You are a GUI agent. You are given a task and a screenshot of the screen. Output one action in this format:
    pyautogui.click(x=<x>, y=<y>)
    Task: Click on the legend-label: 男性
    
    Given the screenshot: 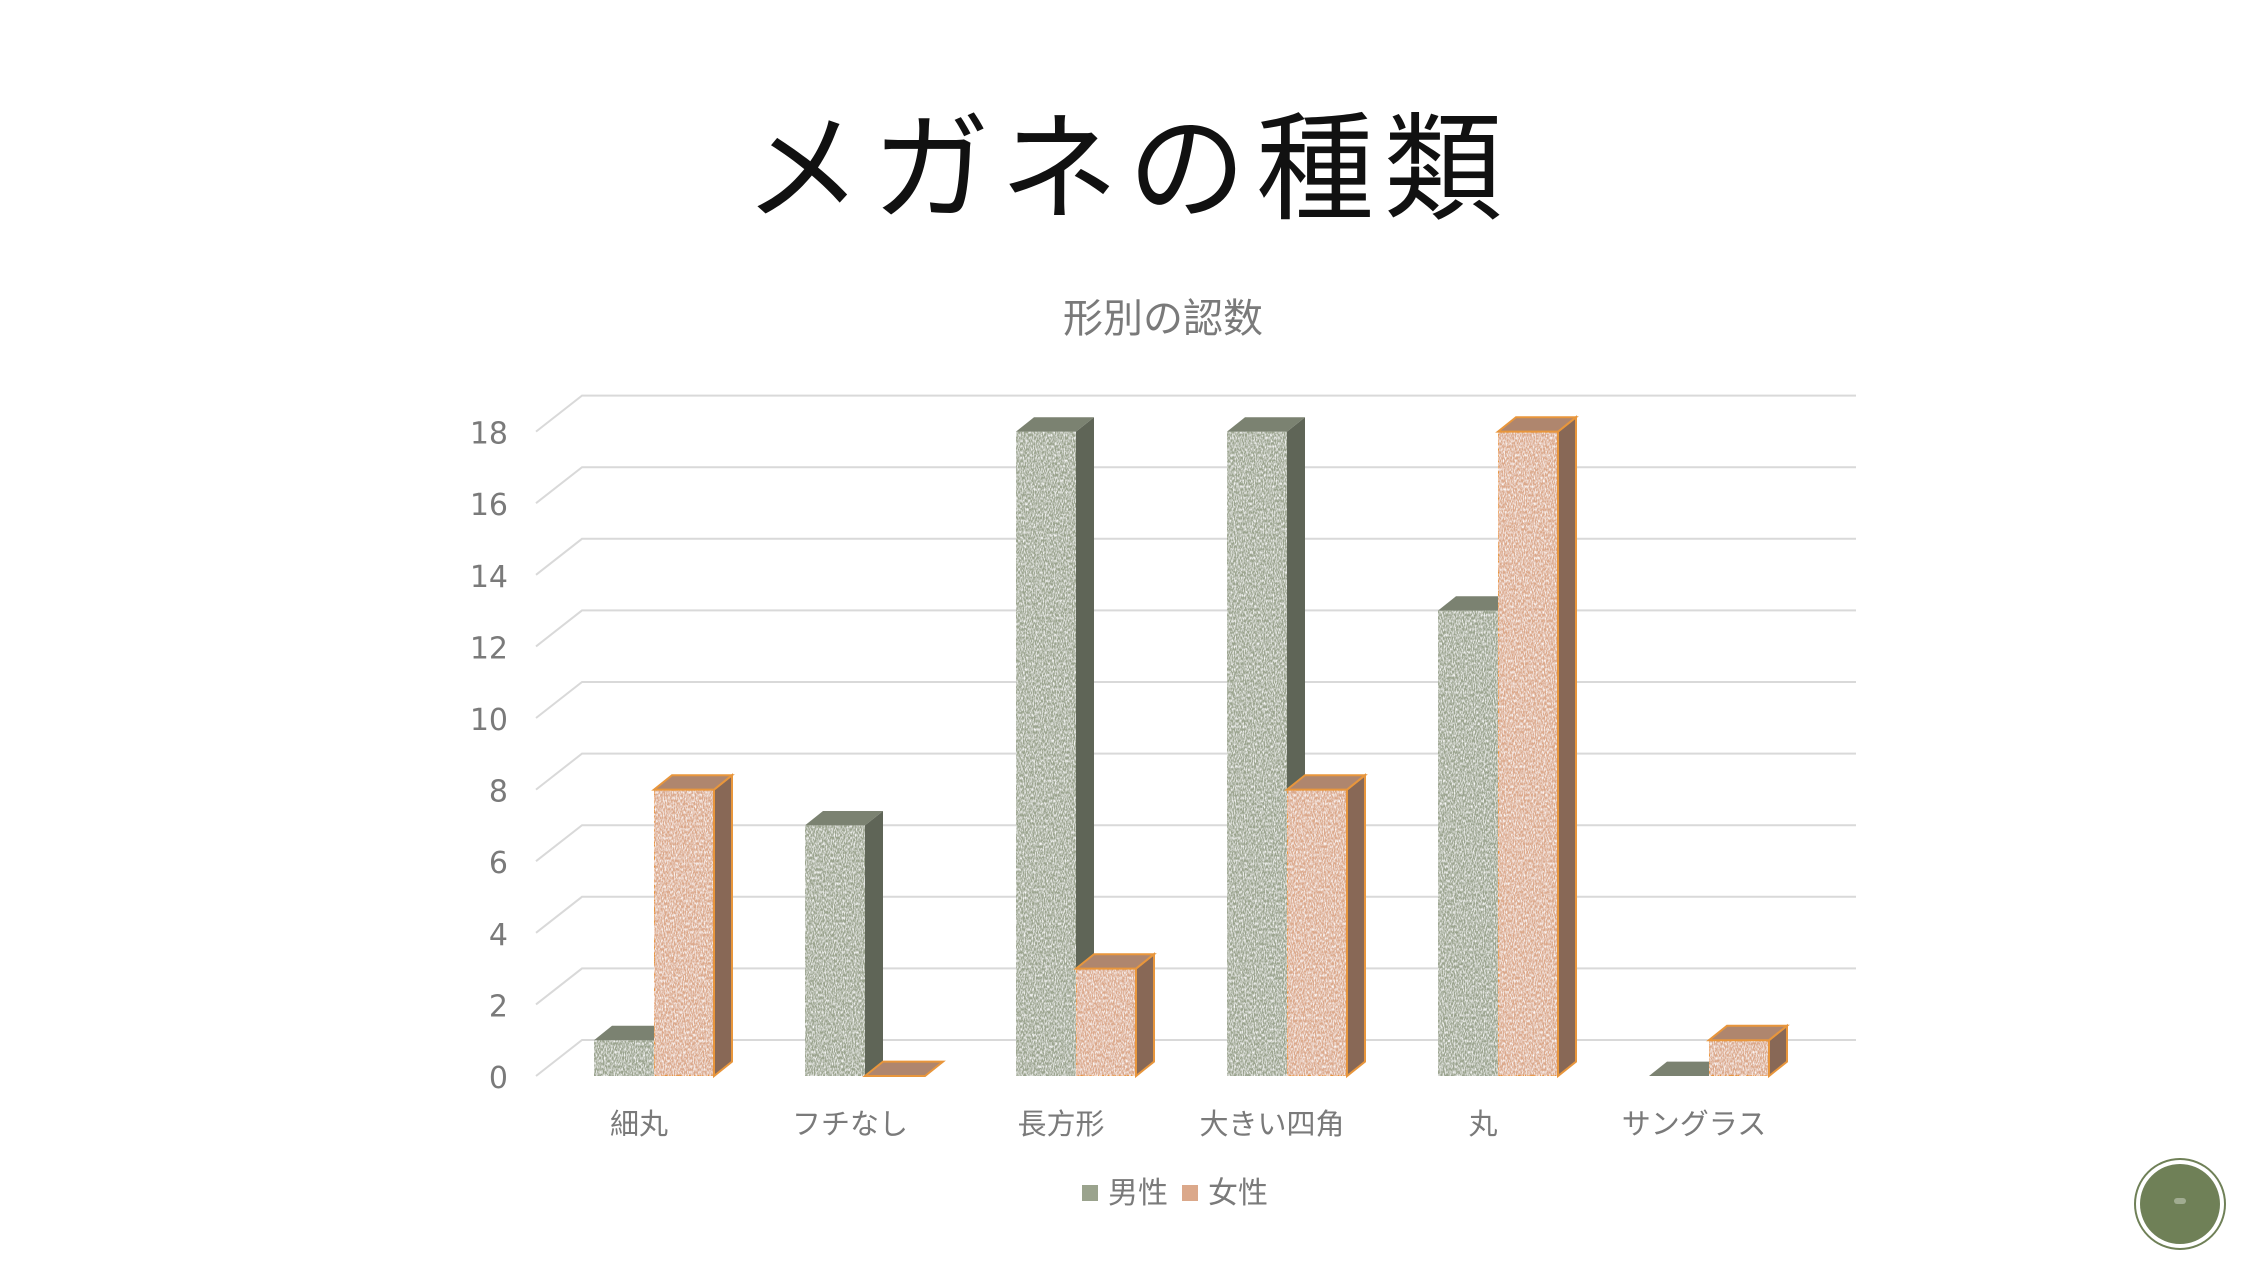 What is the action you would take?
    pyautogui.click(x=1138, y=1193)
    